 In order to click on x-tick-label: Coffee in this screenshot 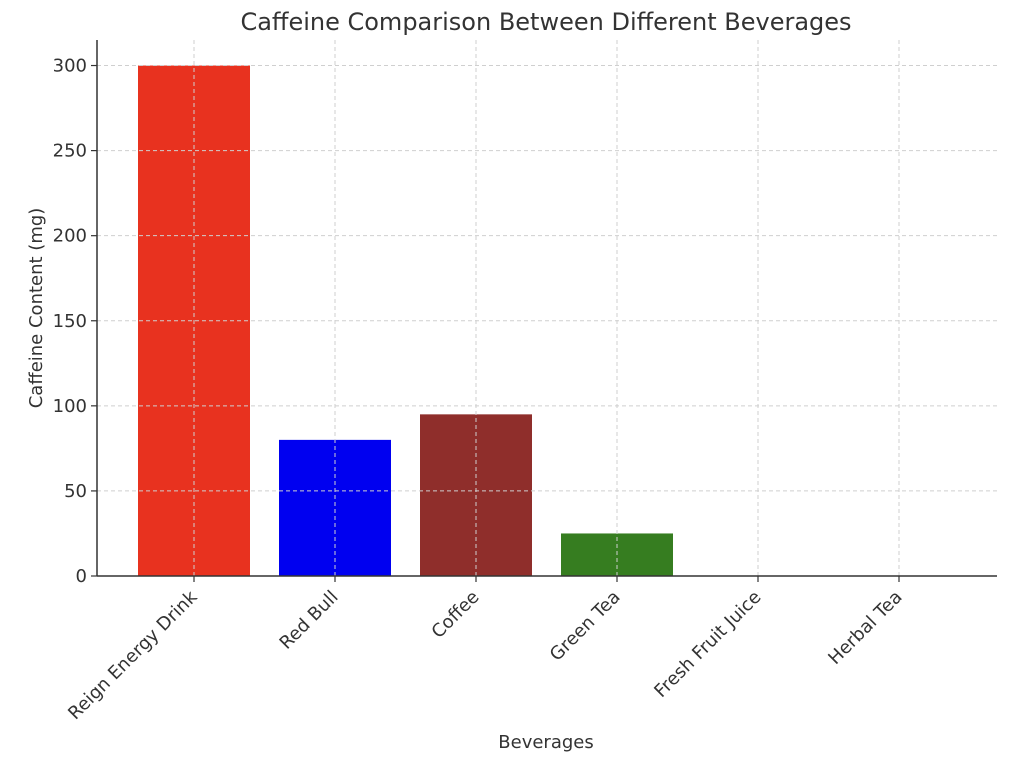, I will do `click(456, 615)`.